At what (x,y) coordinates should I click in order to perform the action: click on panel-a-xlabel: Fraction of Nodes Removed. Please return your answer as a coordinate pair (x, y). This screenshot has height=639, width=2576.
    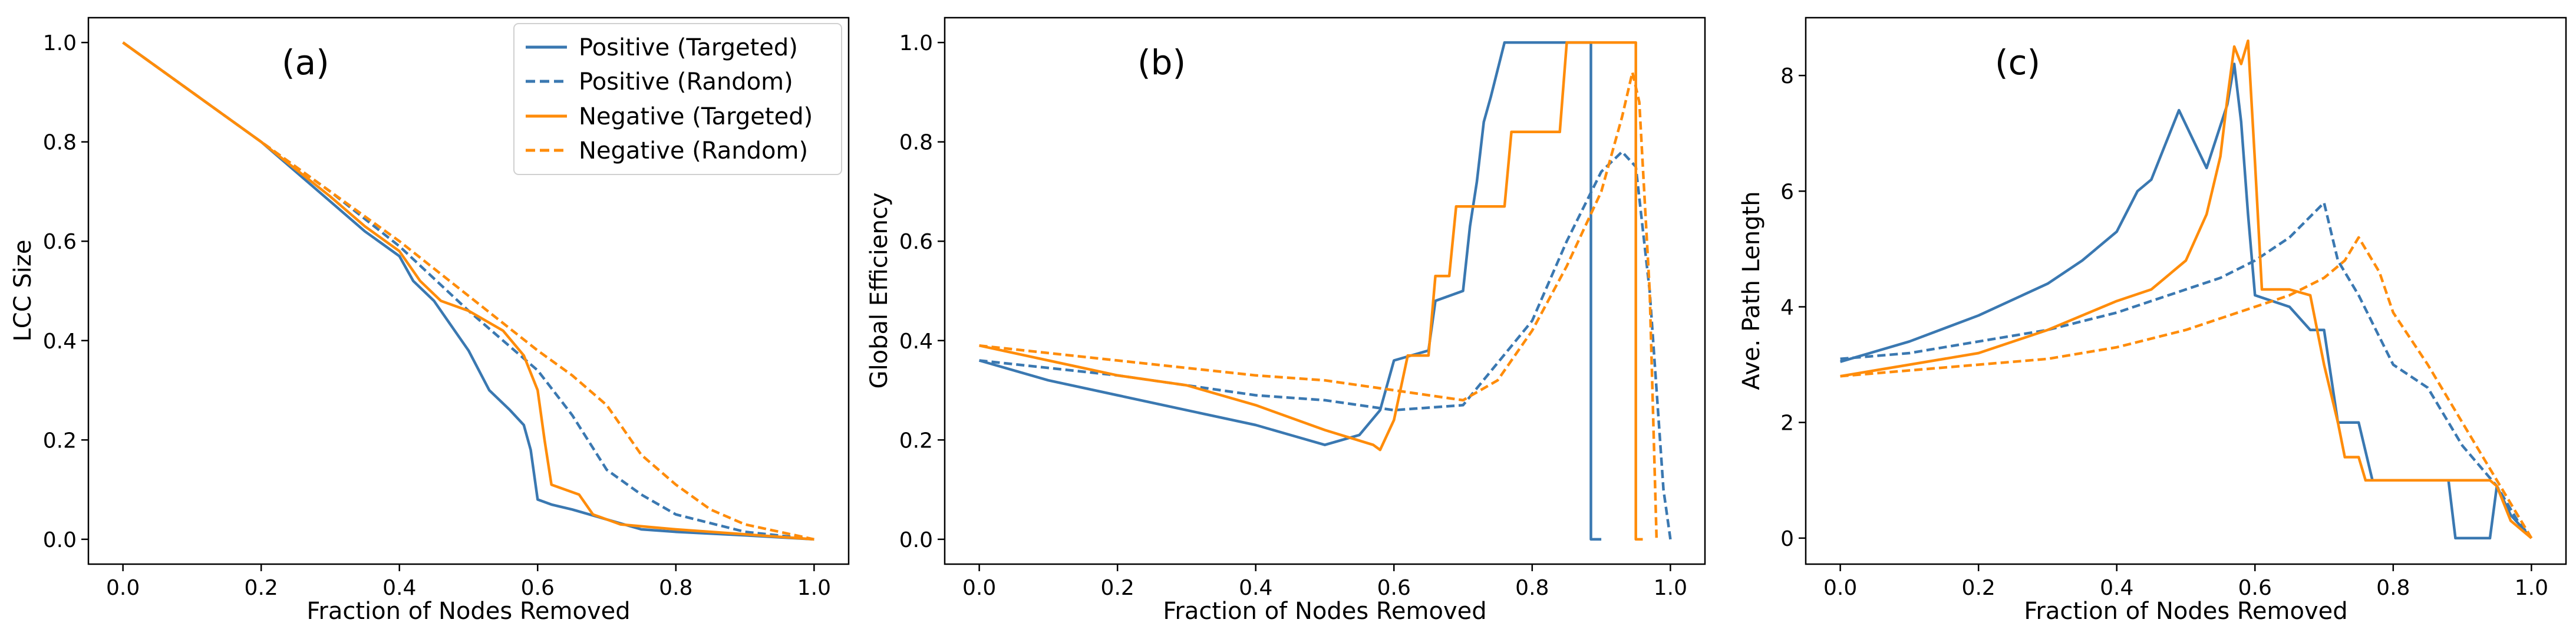
    Looking at the image, I should click on (468, 611).